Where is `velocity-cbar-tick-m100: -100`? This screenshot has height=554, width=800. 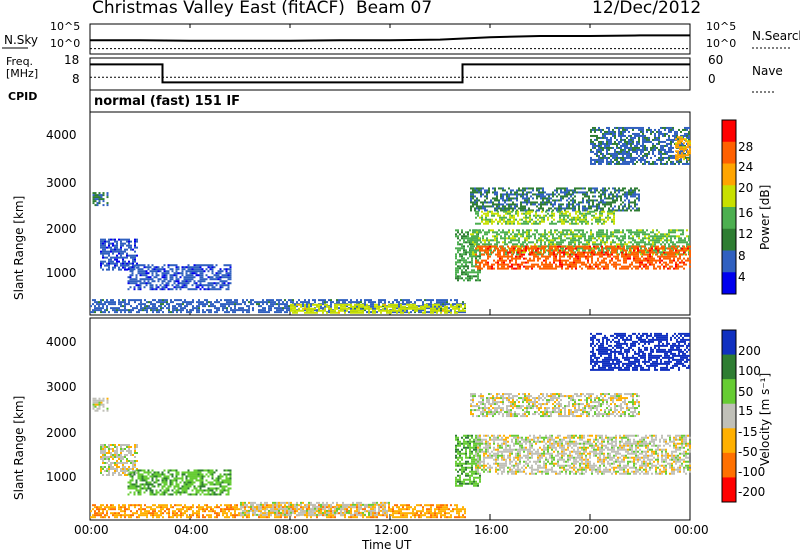
velocity-cbar-tick-m100: -100 is located at coordinates (752, 472).